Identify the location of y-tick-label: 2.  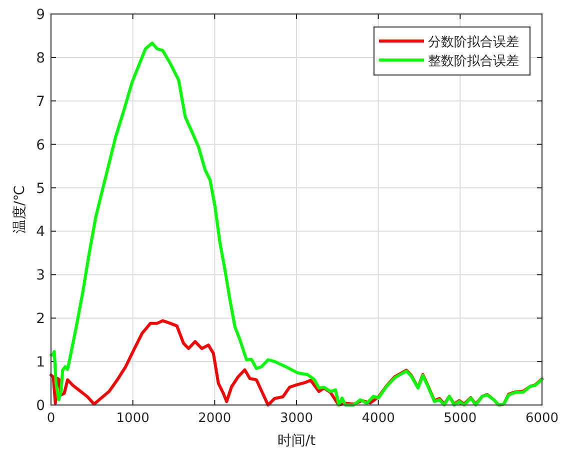
(40, 319).